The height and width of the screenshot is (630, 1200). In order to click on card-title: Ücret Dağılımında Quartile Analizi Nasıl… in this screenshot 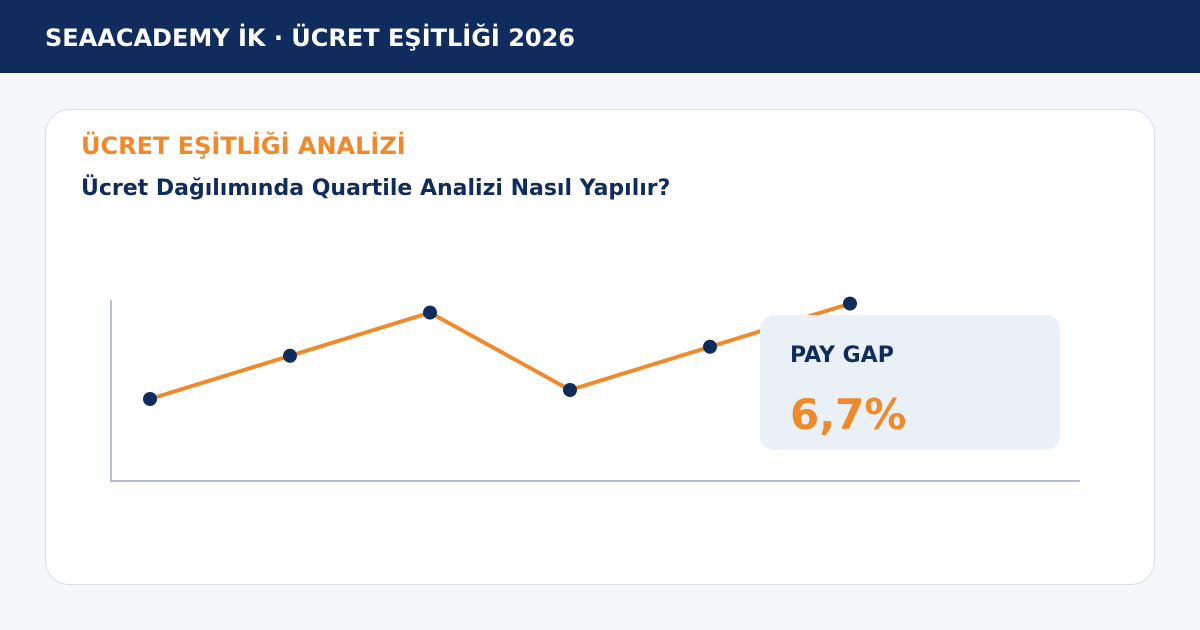, I will do `click(376, 188)`.